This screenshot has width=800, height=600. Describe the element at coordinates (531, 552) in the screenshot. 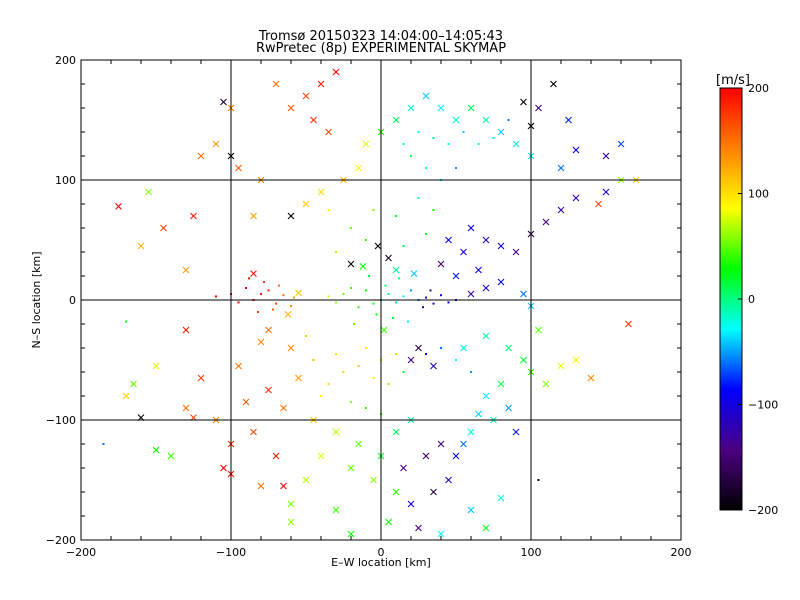

I see `x-tick-label: 100` at that location.